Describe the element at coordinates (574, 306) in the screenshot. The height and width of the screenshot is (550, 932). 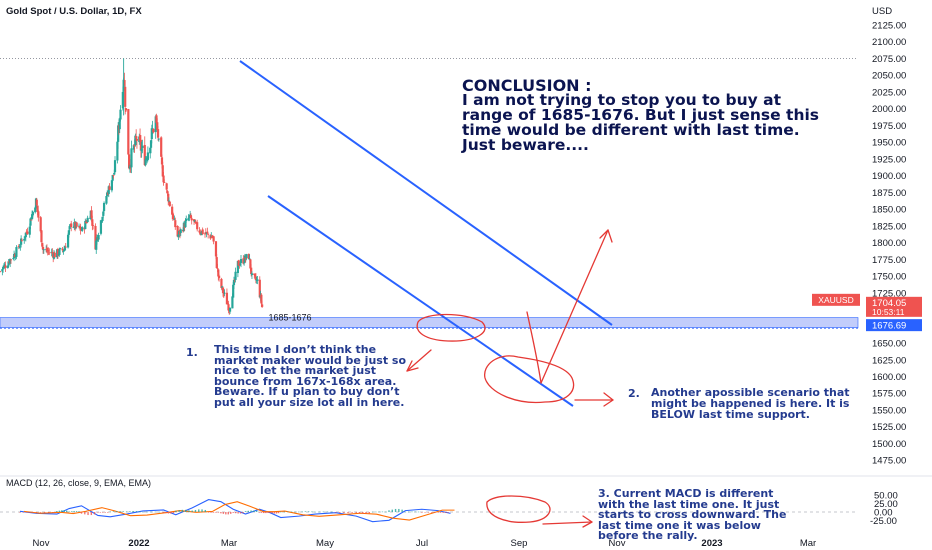
I see `projection-up-path` at that location.